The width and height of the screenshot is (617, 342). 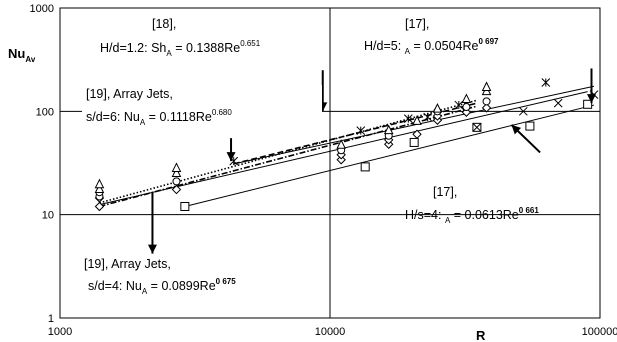 I want to click on x-tick-label: 10000, so click(x=330, y=332).